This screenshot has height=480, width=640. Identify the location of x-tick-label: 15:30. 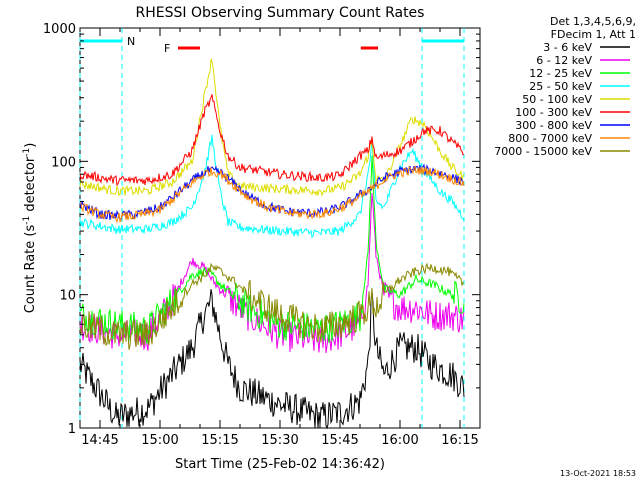
(279, 440).